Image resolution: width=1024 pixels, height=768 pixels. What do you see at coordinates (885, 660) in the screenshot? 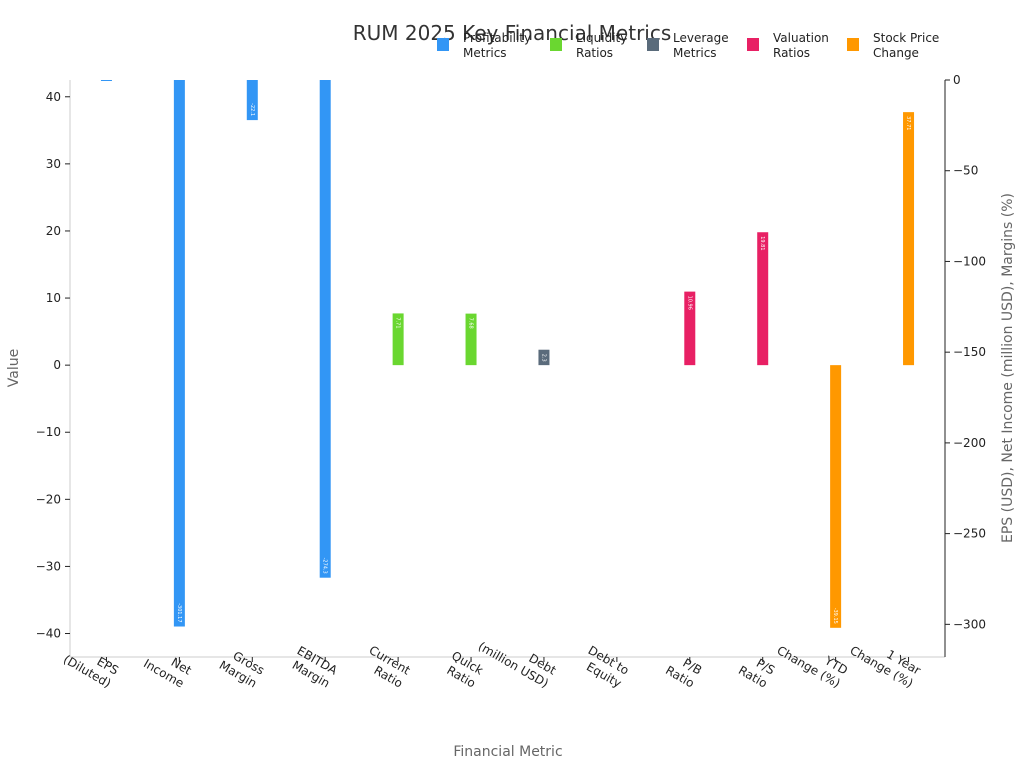
I see `x-tick-label: 1 YearChange (%)` at bounding box center [885, 660].